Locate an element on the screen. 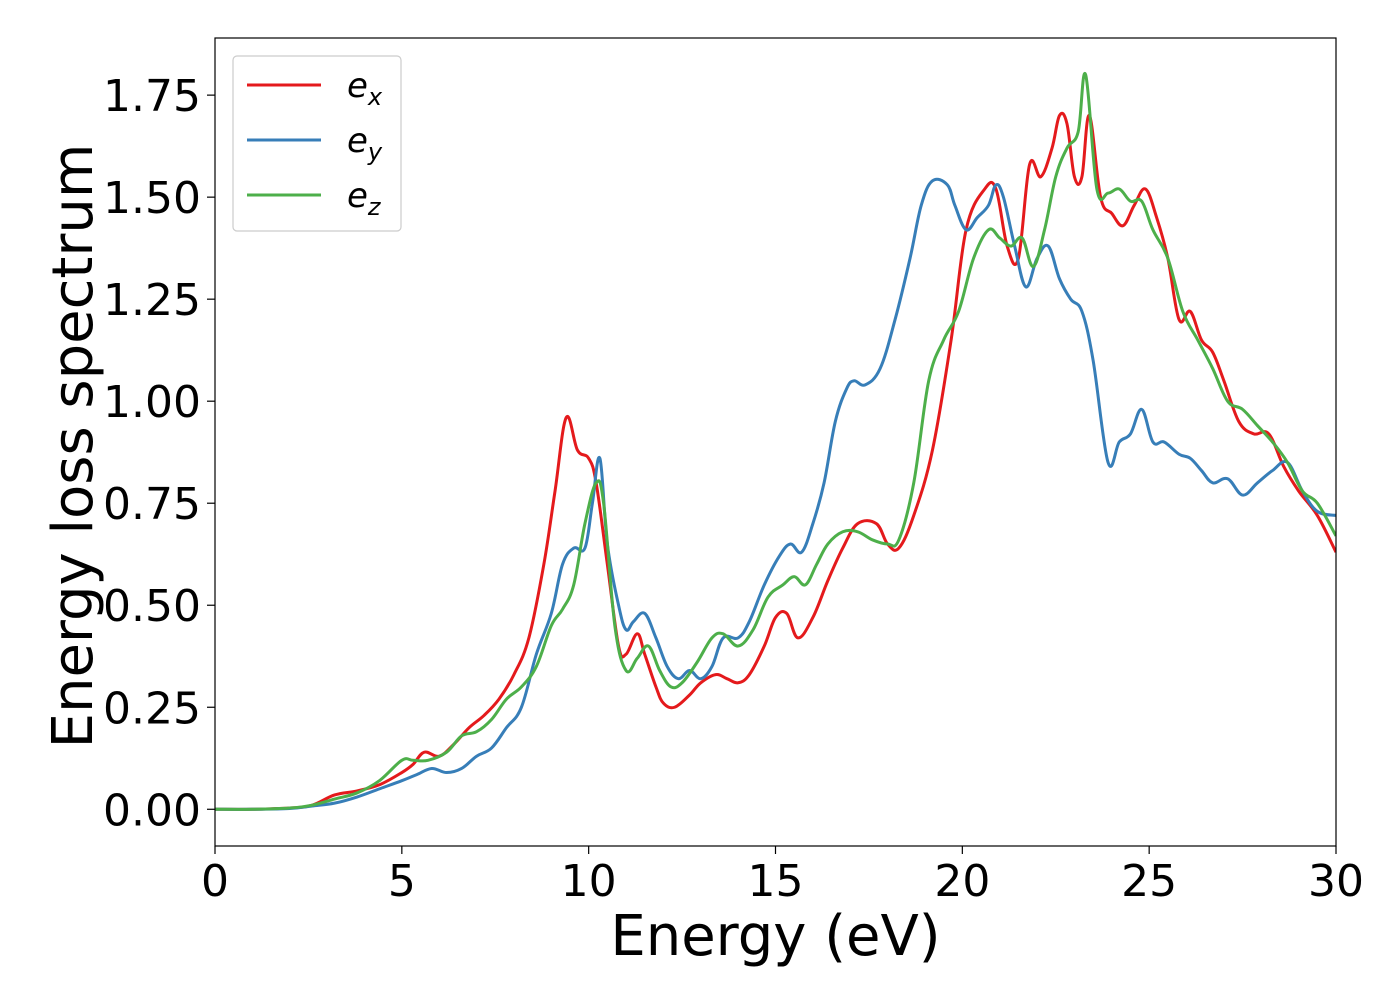  legend-box is located at coordinates (317, 143).